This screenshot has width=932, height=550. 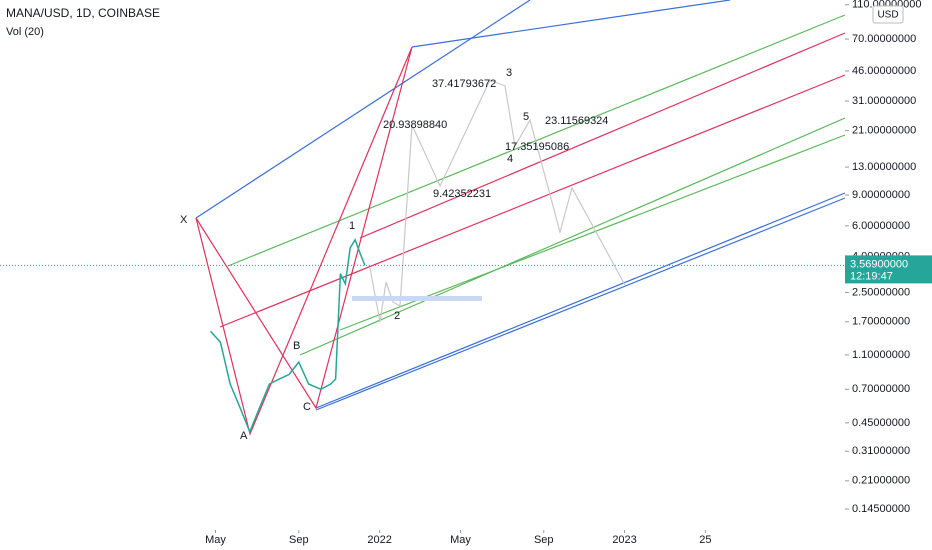 What do you see at coordinates (881, 355) in the screenshot?
I see `y-tick-label: 1.10000000` at bounding box center [881, 355].